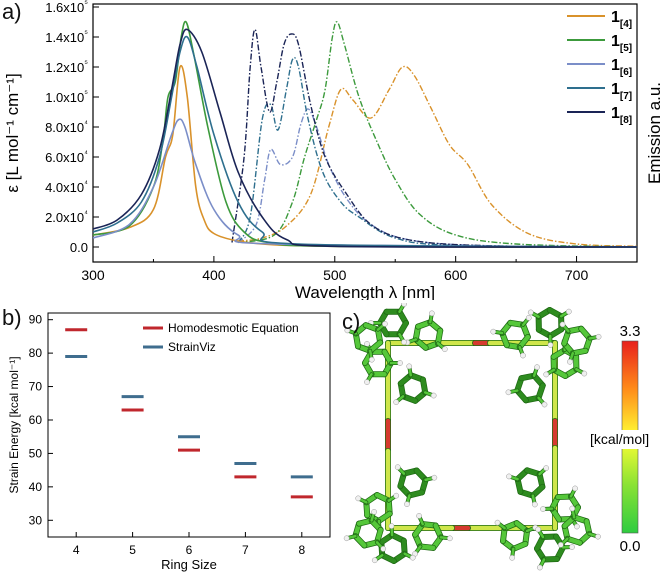 Image resolution: width=670 pixels, height=572 pixels. What do you see at coordinates (93, 275) in the screenshot?
I see `x-tick-label: 300` at bounding box center [93, 275].